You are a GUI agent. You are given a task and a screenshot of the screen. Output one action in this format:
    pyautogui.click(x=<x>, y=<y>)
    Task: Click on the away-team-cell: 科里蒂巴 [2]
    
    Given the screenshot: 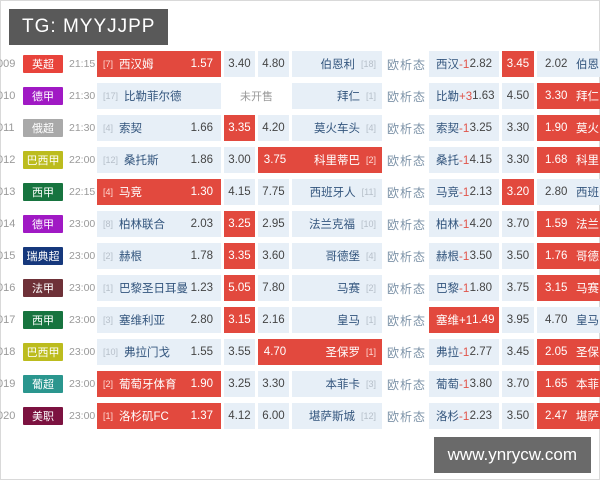 What is the action you would take?
    pyautogui.click(x=337, y=160)
    